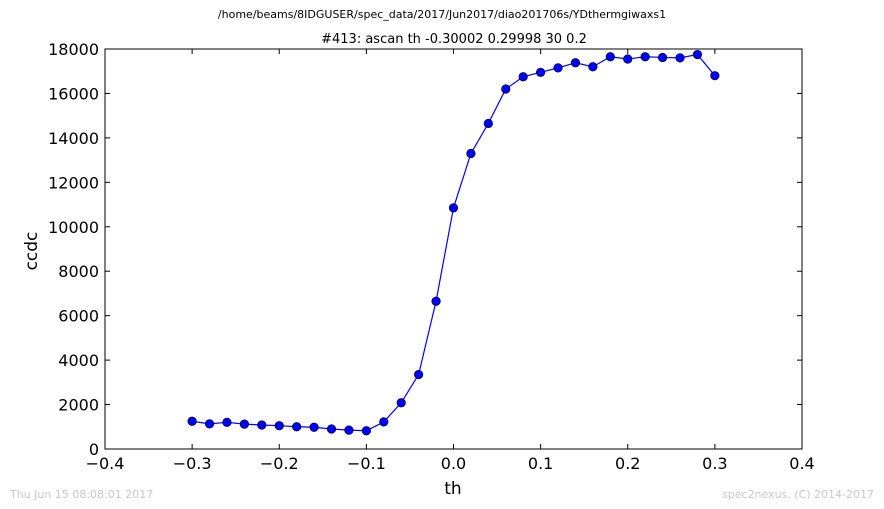  Describe the element at coordinates (94, 449) in the screenshot. I see `y-tick-label: 0` at that location.